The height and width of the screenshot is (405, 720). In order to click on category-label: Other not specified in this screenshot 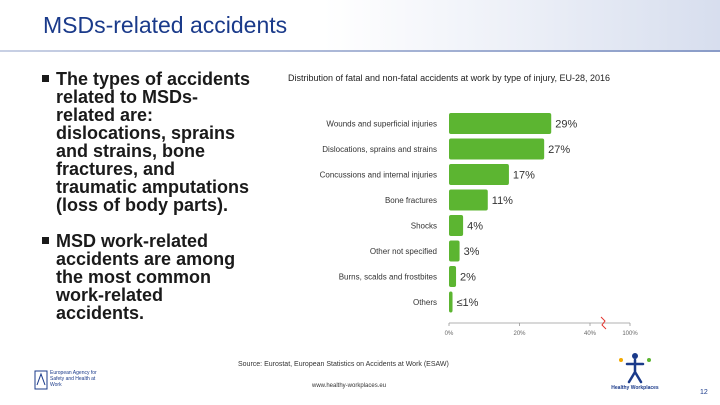, I will do `click(403, 251)`.